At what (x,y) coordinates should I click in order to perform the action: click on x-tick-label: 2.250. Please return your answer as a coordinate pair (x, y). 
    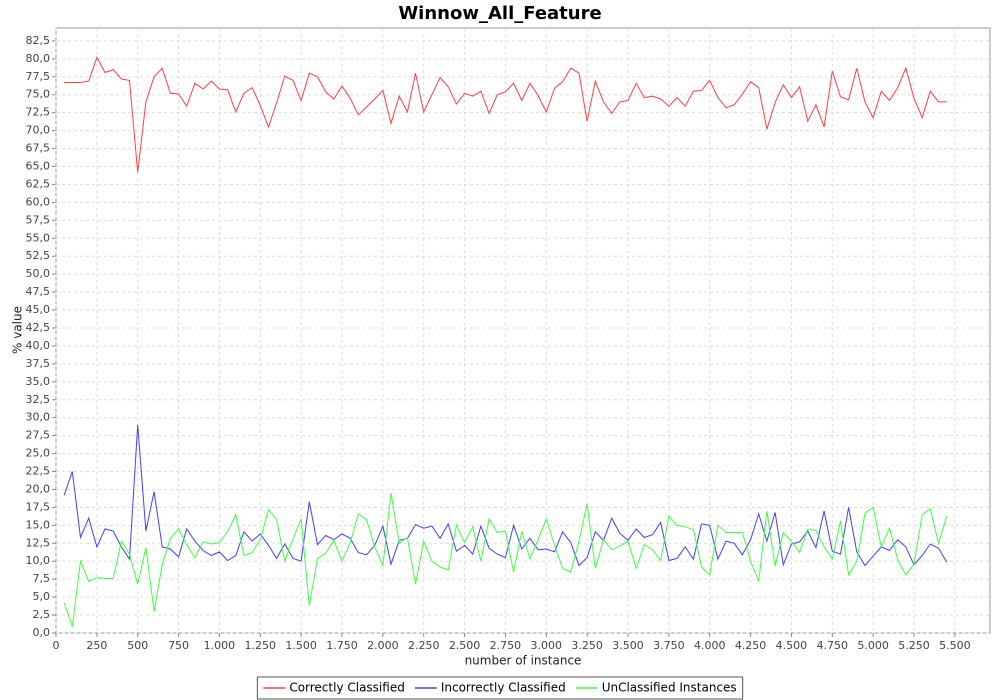
    Looking at the image, I should click on (424, 645).